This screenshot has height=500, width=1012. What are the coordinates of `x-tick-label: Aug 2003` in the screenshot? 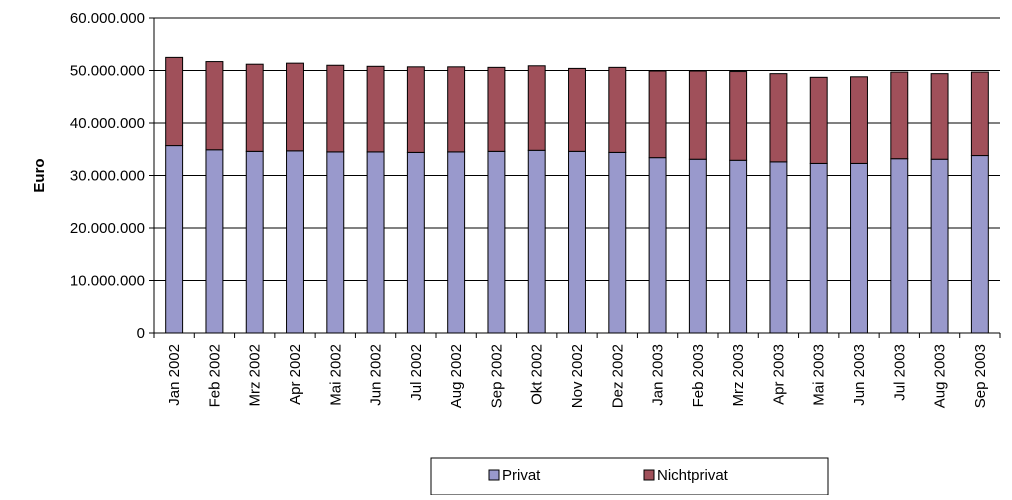 It's located at (940, 376).